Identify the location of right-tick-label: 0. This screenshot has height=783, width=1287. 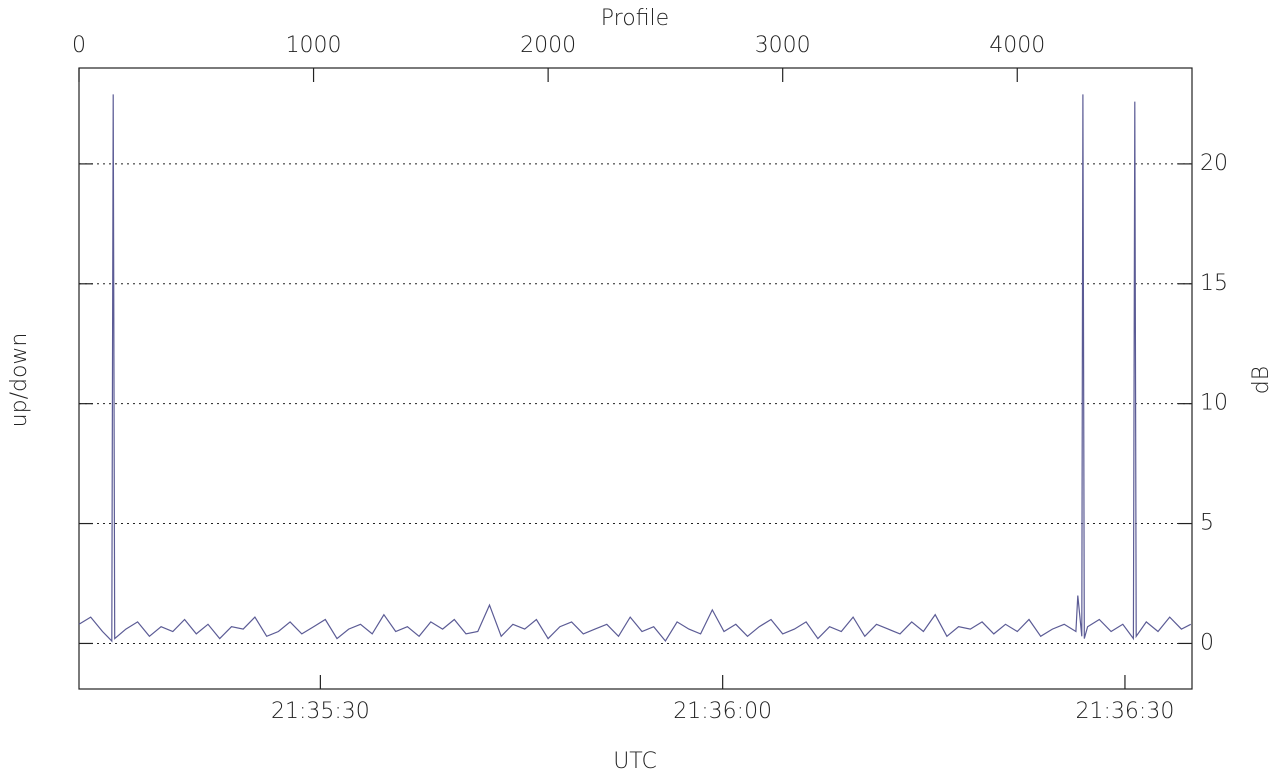
(1207, 642).